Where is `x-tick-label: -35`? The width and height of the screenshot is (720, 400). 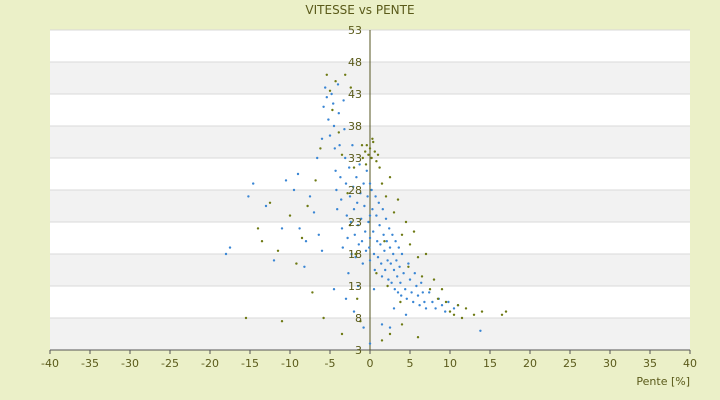 x-tick-label: -35 is located at coordinates (90, 363).